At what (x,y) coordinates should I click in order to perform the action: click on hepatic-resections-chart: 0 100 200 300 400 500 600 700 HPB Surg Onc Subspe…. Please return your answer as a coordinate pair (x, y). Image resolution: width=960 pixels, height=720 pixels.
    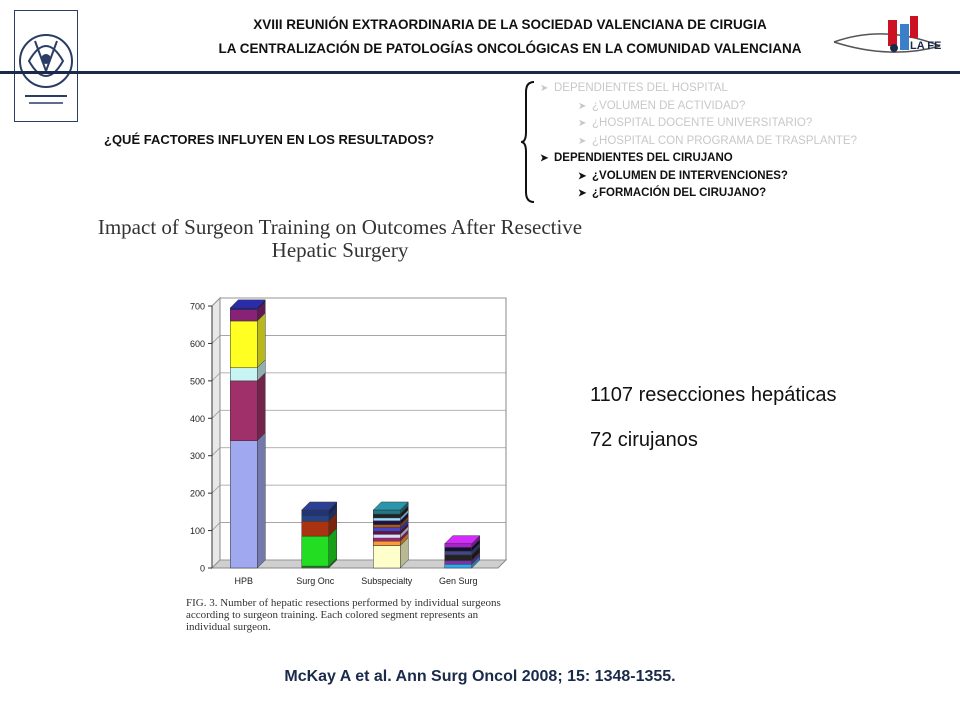
    Looking at the image, I should click on (349, 441).